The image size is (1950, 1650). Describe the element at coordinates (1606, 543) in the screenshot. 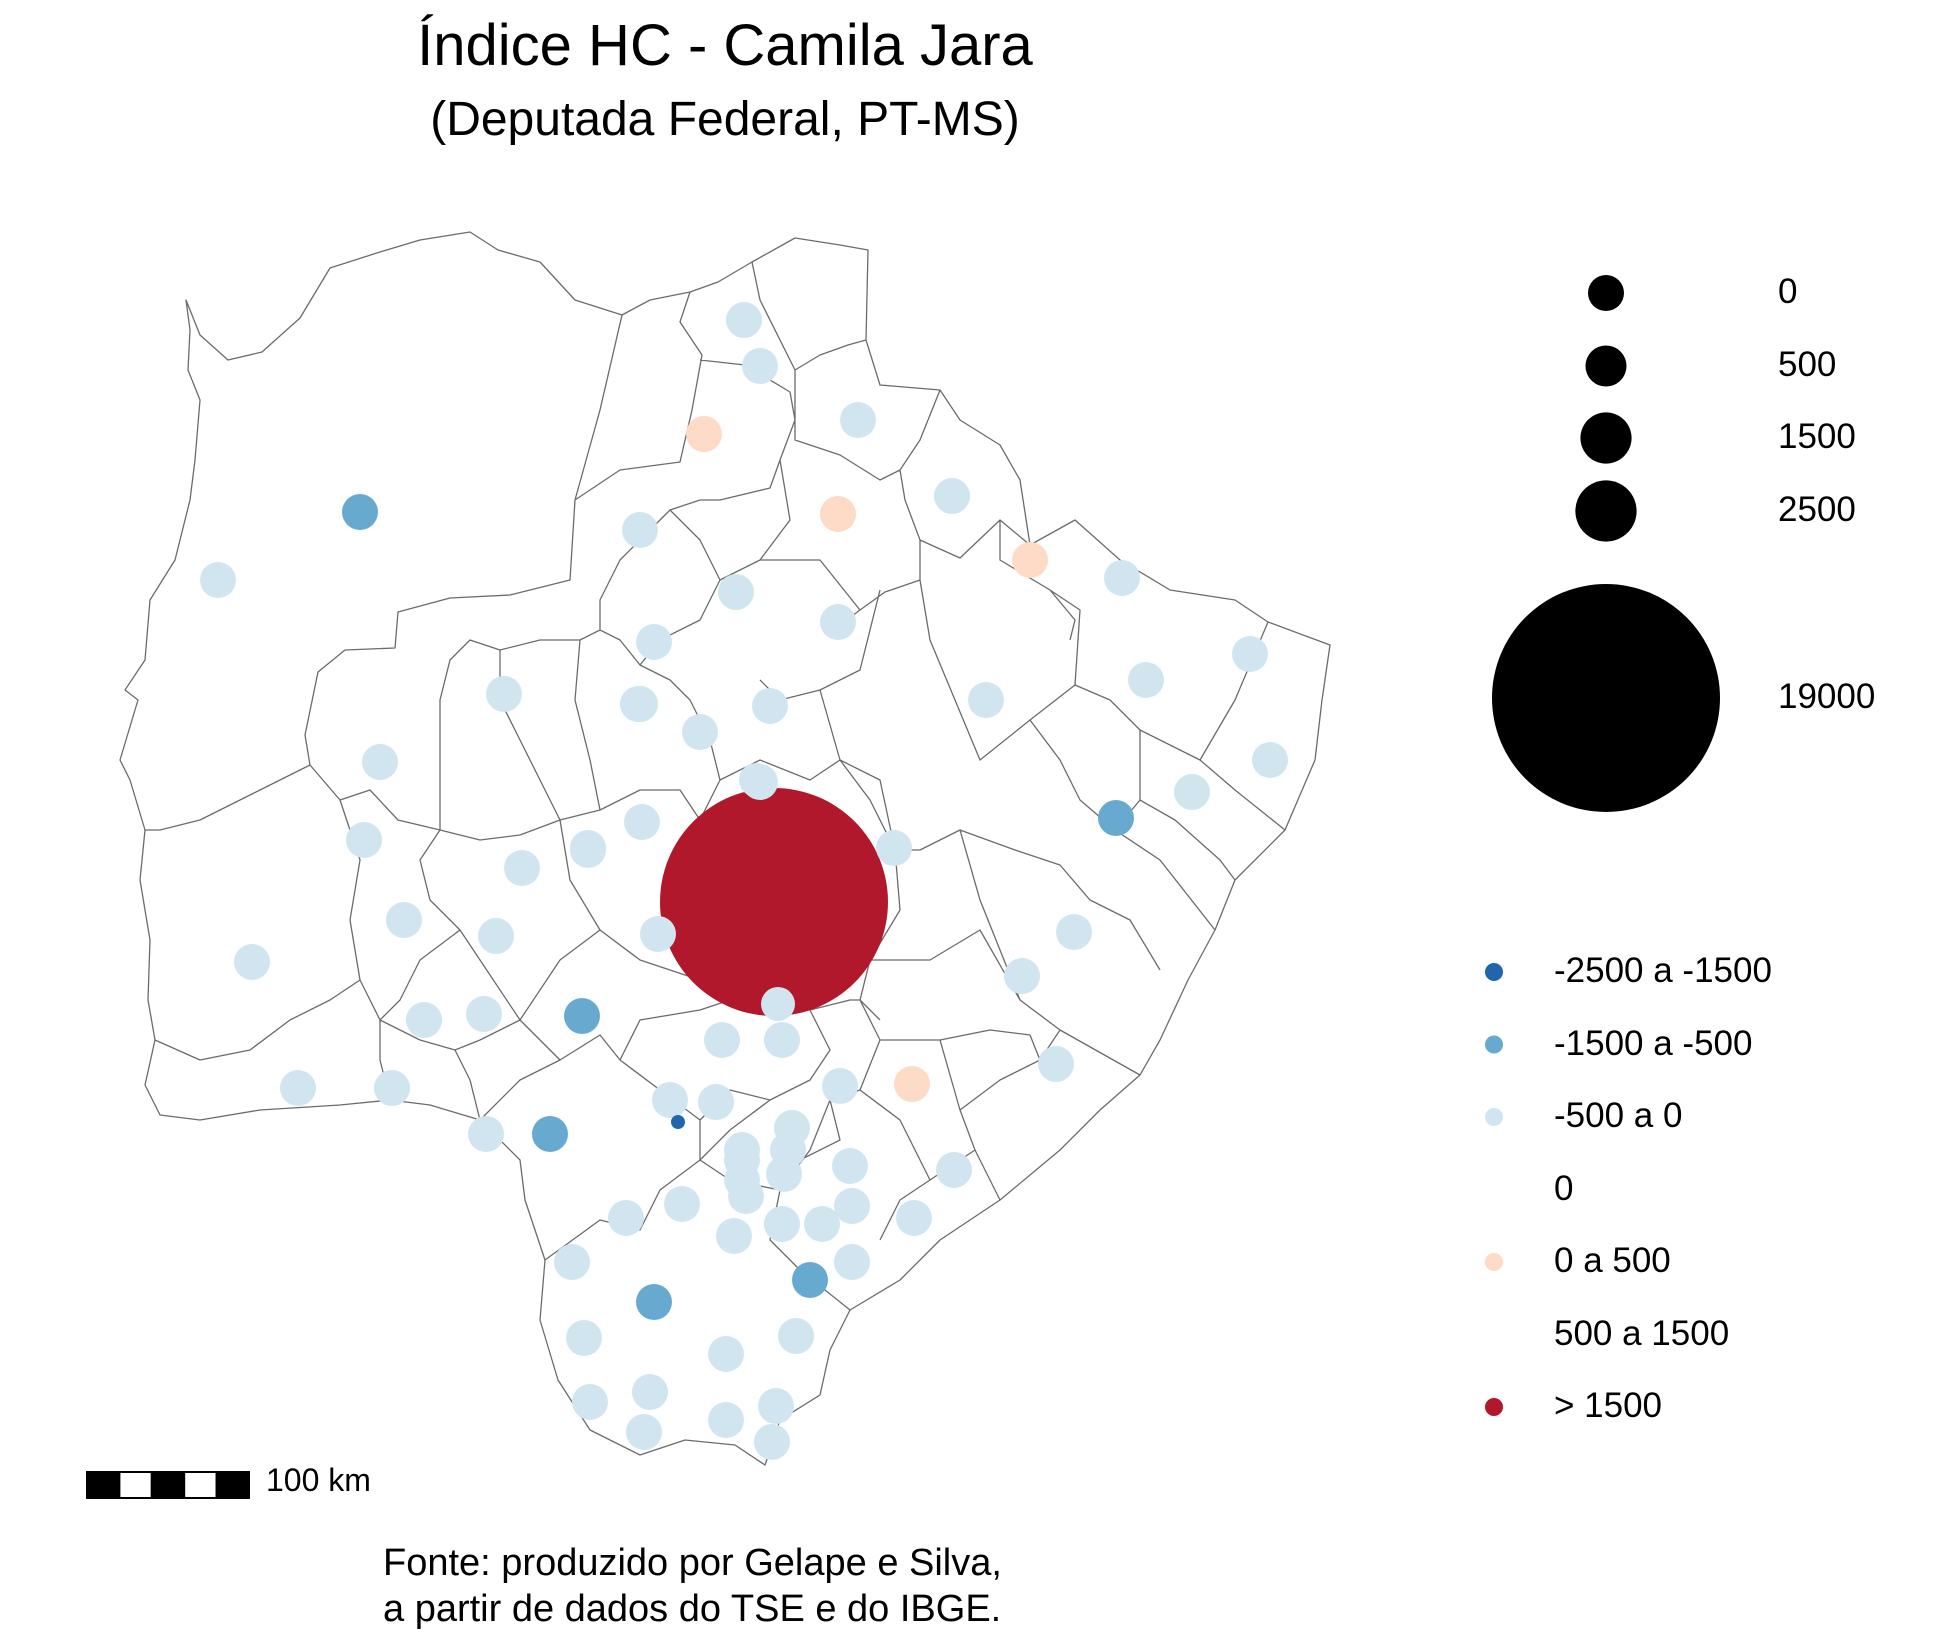

I see `size-legend` at that location.